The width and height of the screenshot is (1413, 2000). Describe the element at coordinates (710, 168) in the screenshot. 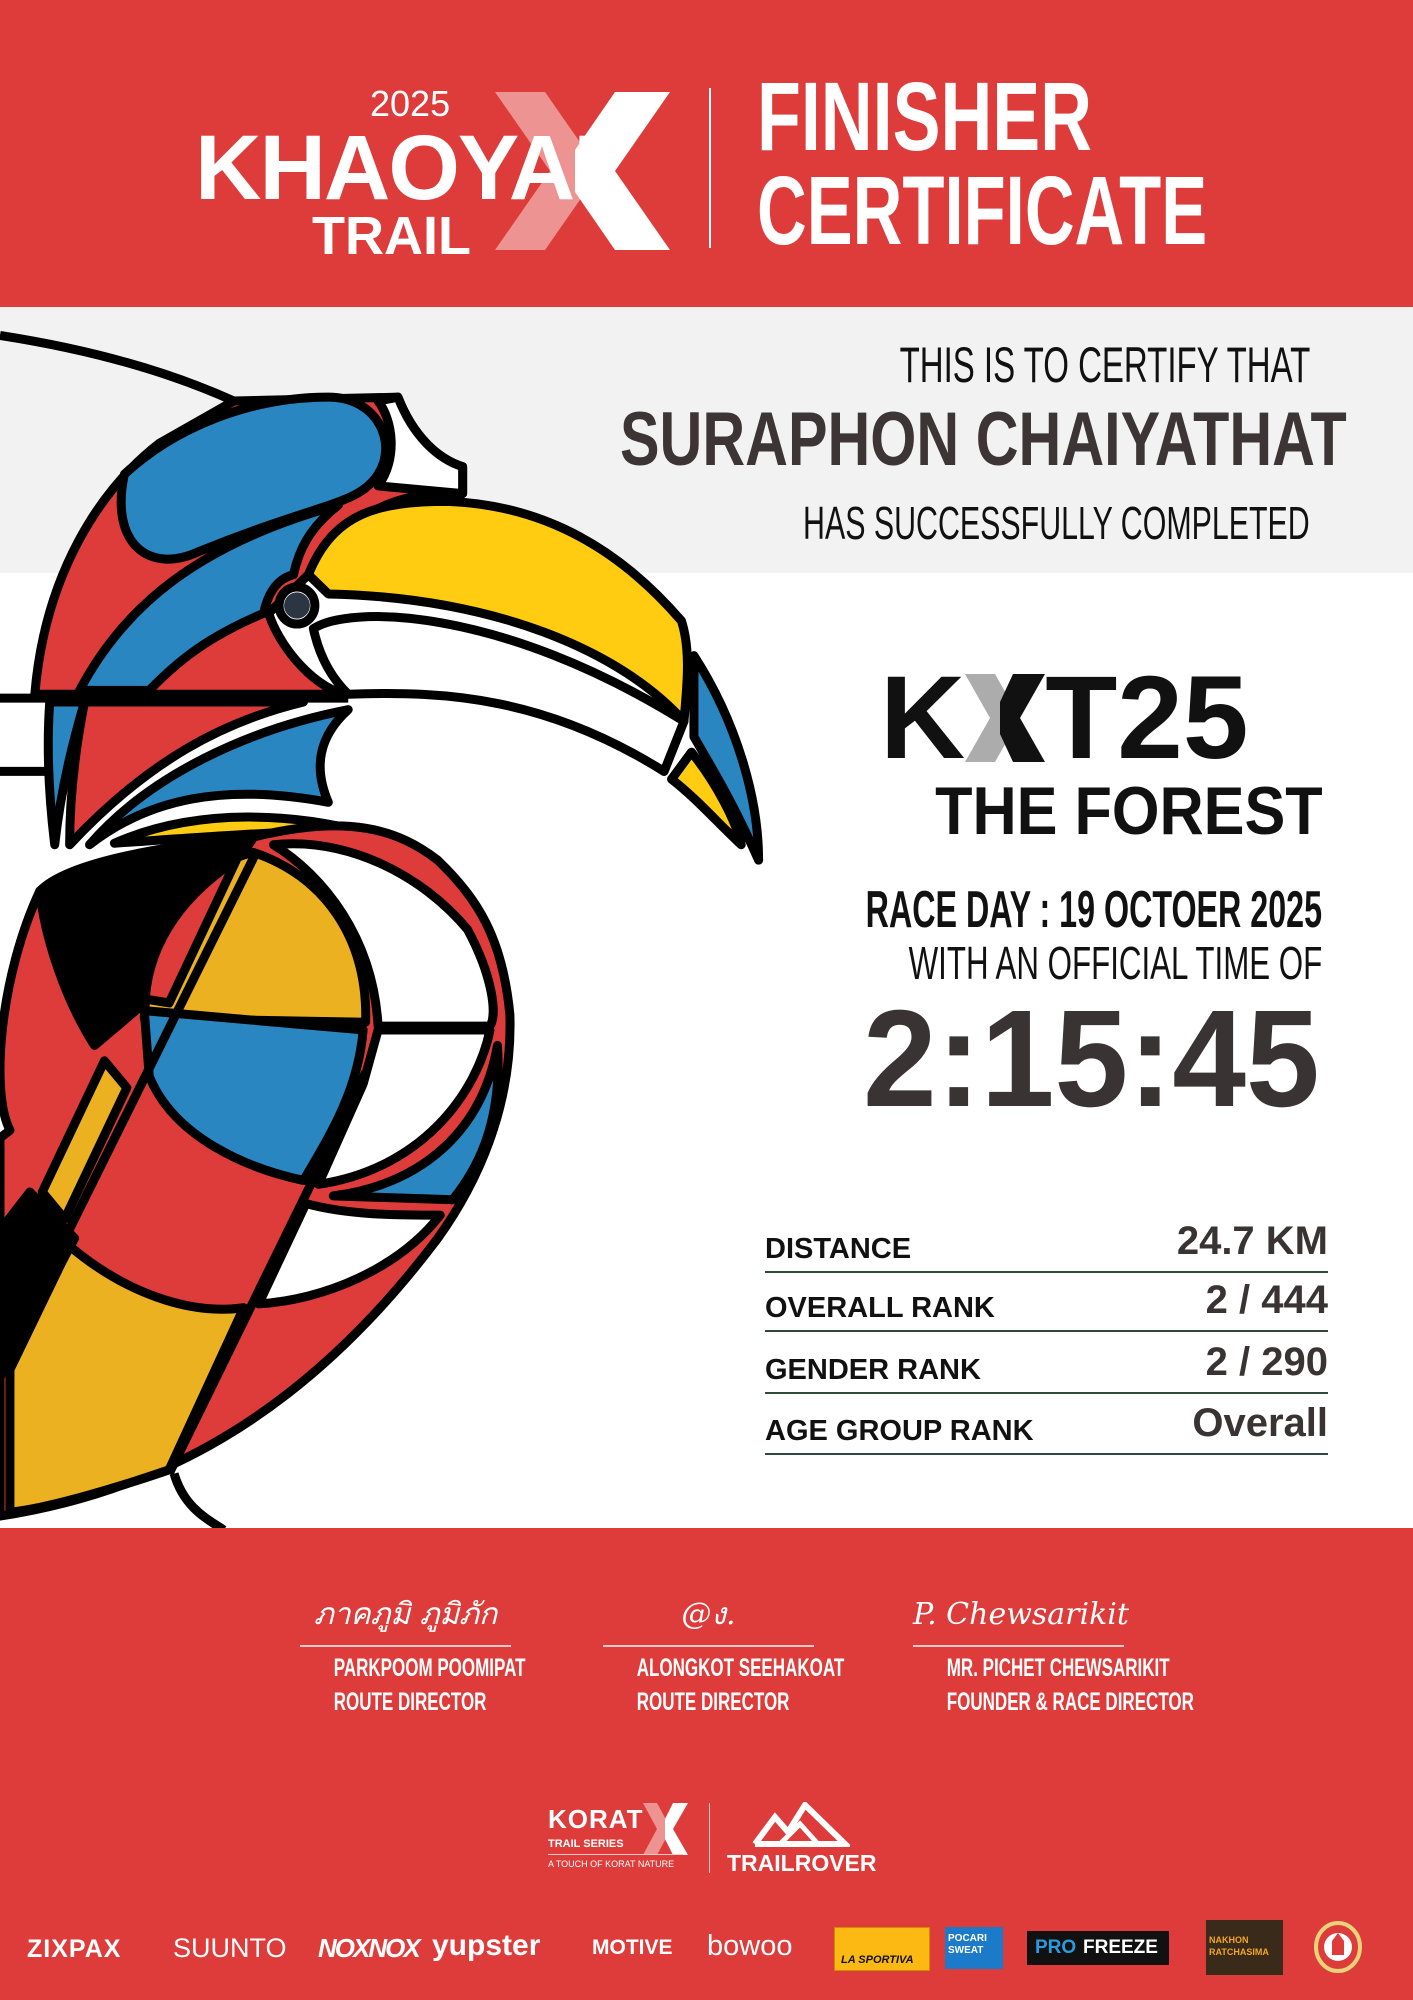

I see `header-divider` at that location.